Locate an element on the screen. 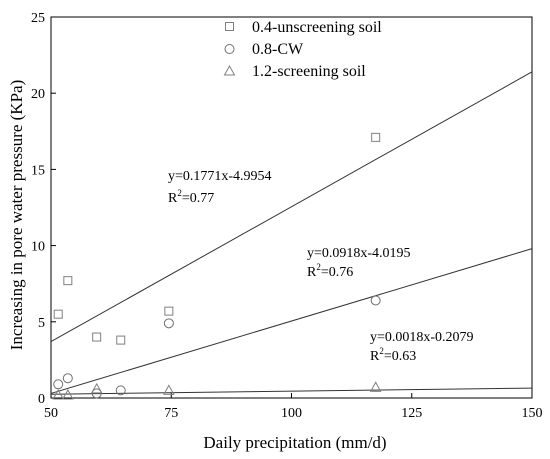 This screenshot has width=550, height=459. legend-square-marker is located at coordinates (229, 26).